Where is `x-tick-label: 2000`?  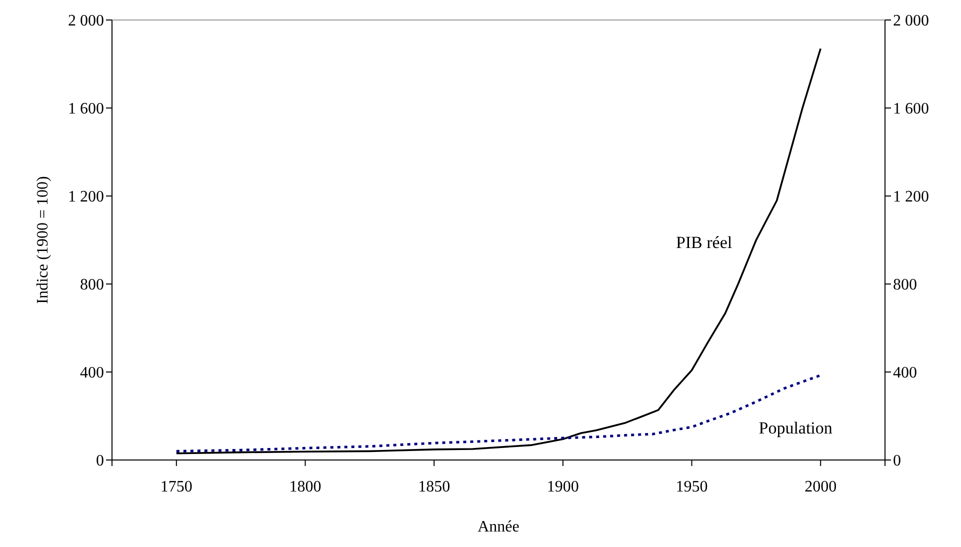 x-tick-label: 2000 is located at coordinates (820, 487).